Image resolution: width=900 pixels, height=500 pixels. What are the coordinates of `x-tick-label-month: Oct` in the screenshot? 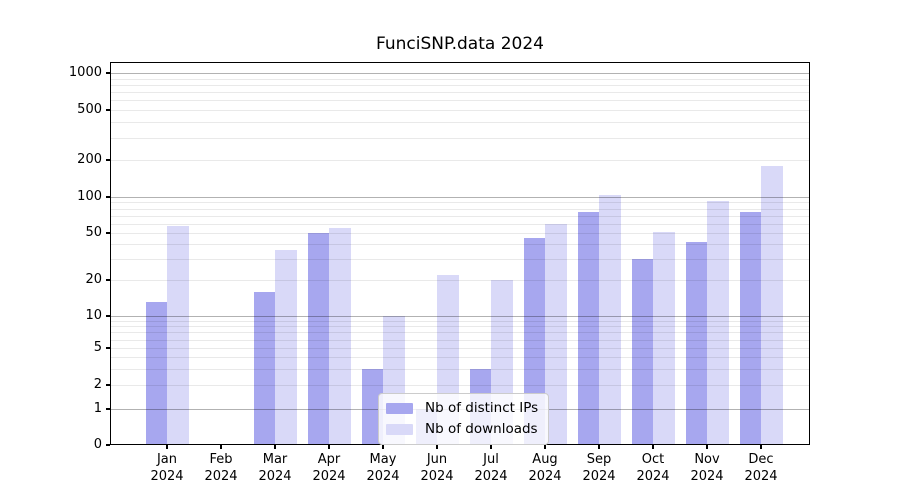 It's located at (653, 459).